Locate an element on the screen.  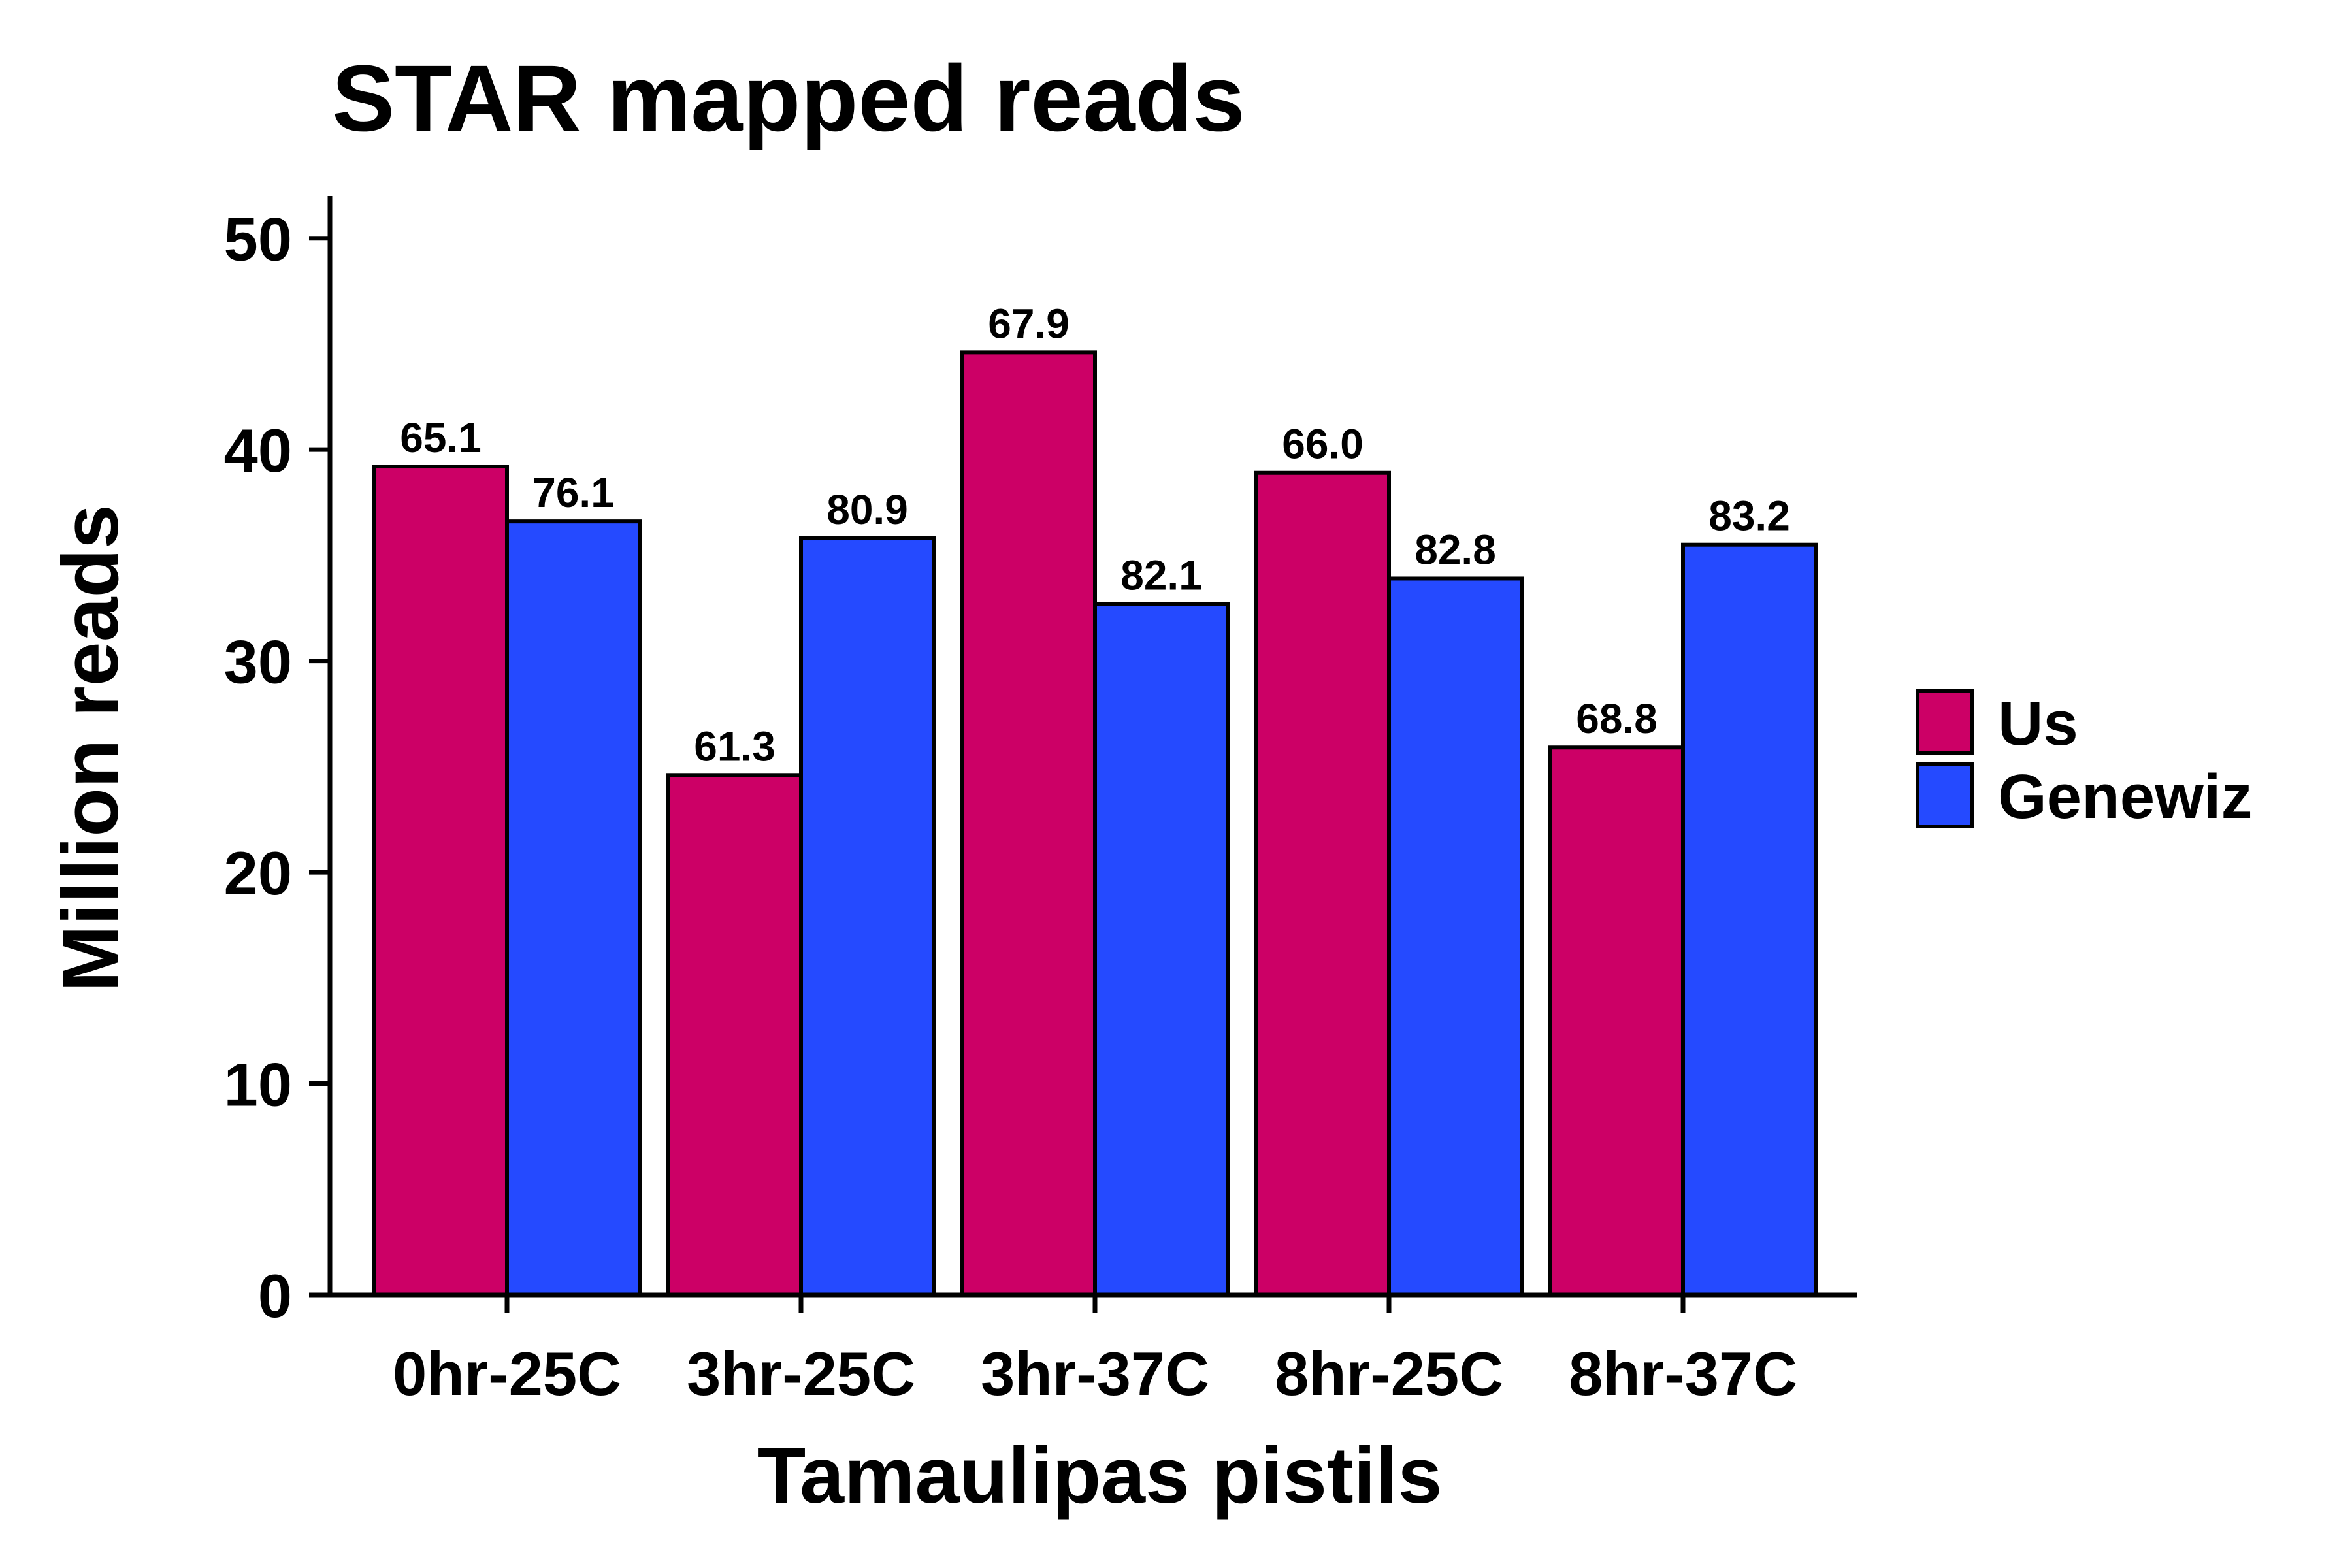
y-tick-label: 10 is located at coordinates (257, 1085).